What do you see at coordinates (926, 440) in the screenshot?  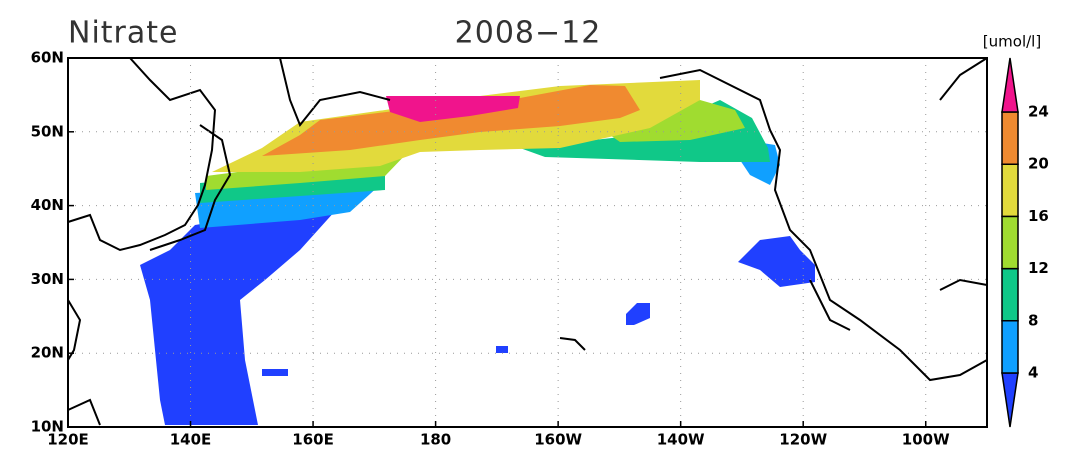 I see `x-tick-label: 100W` at bounding box center [926, 440].